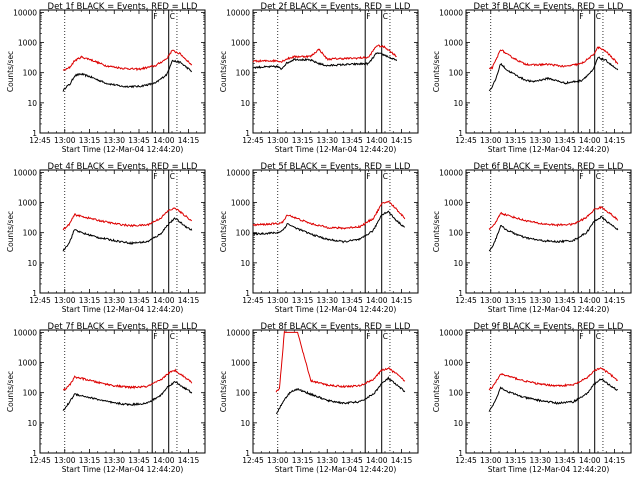  I want to click on chart-title: Det 2f BLACK = Events, RED = LLD, so click(336, 7).